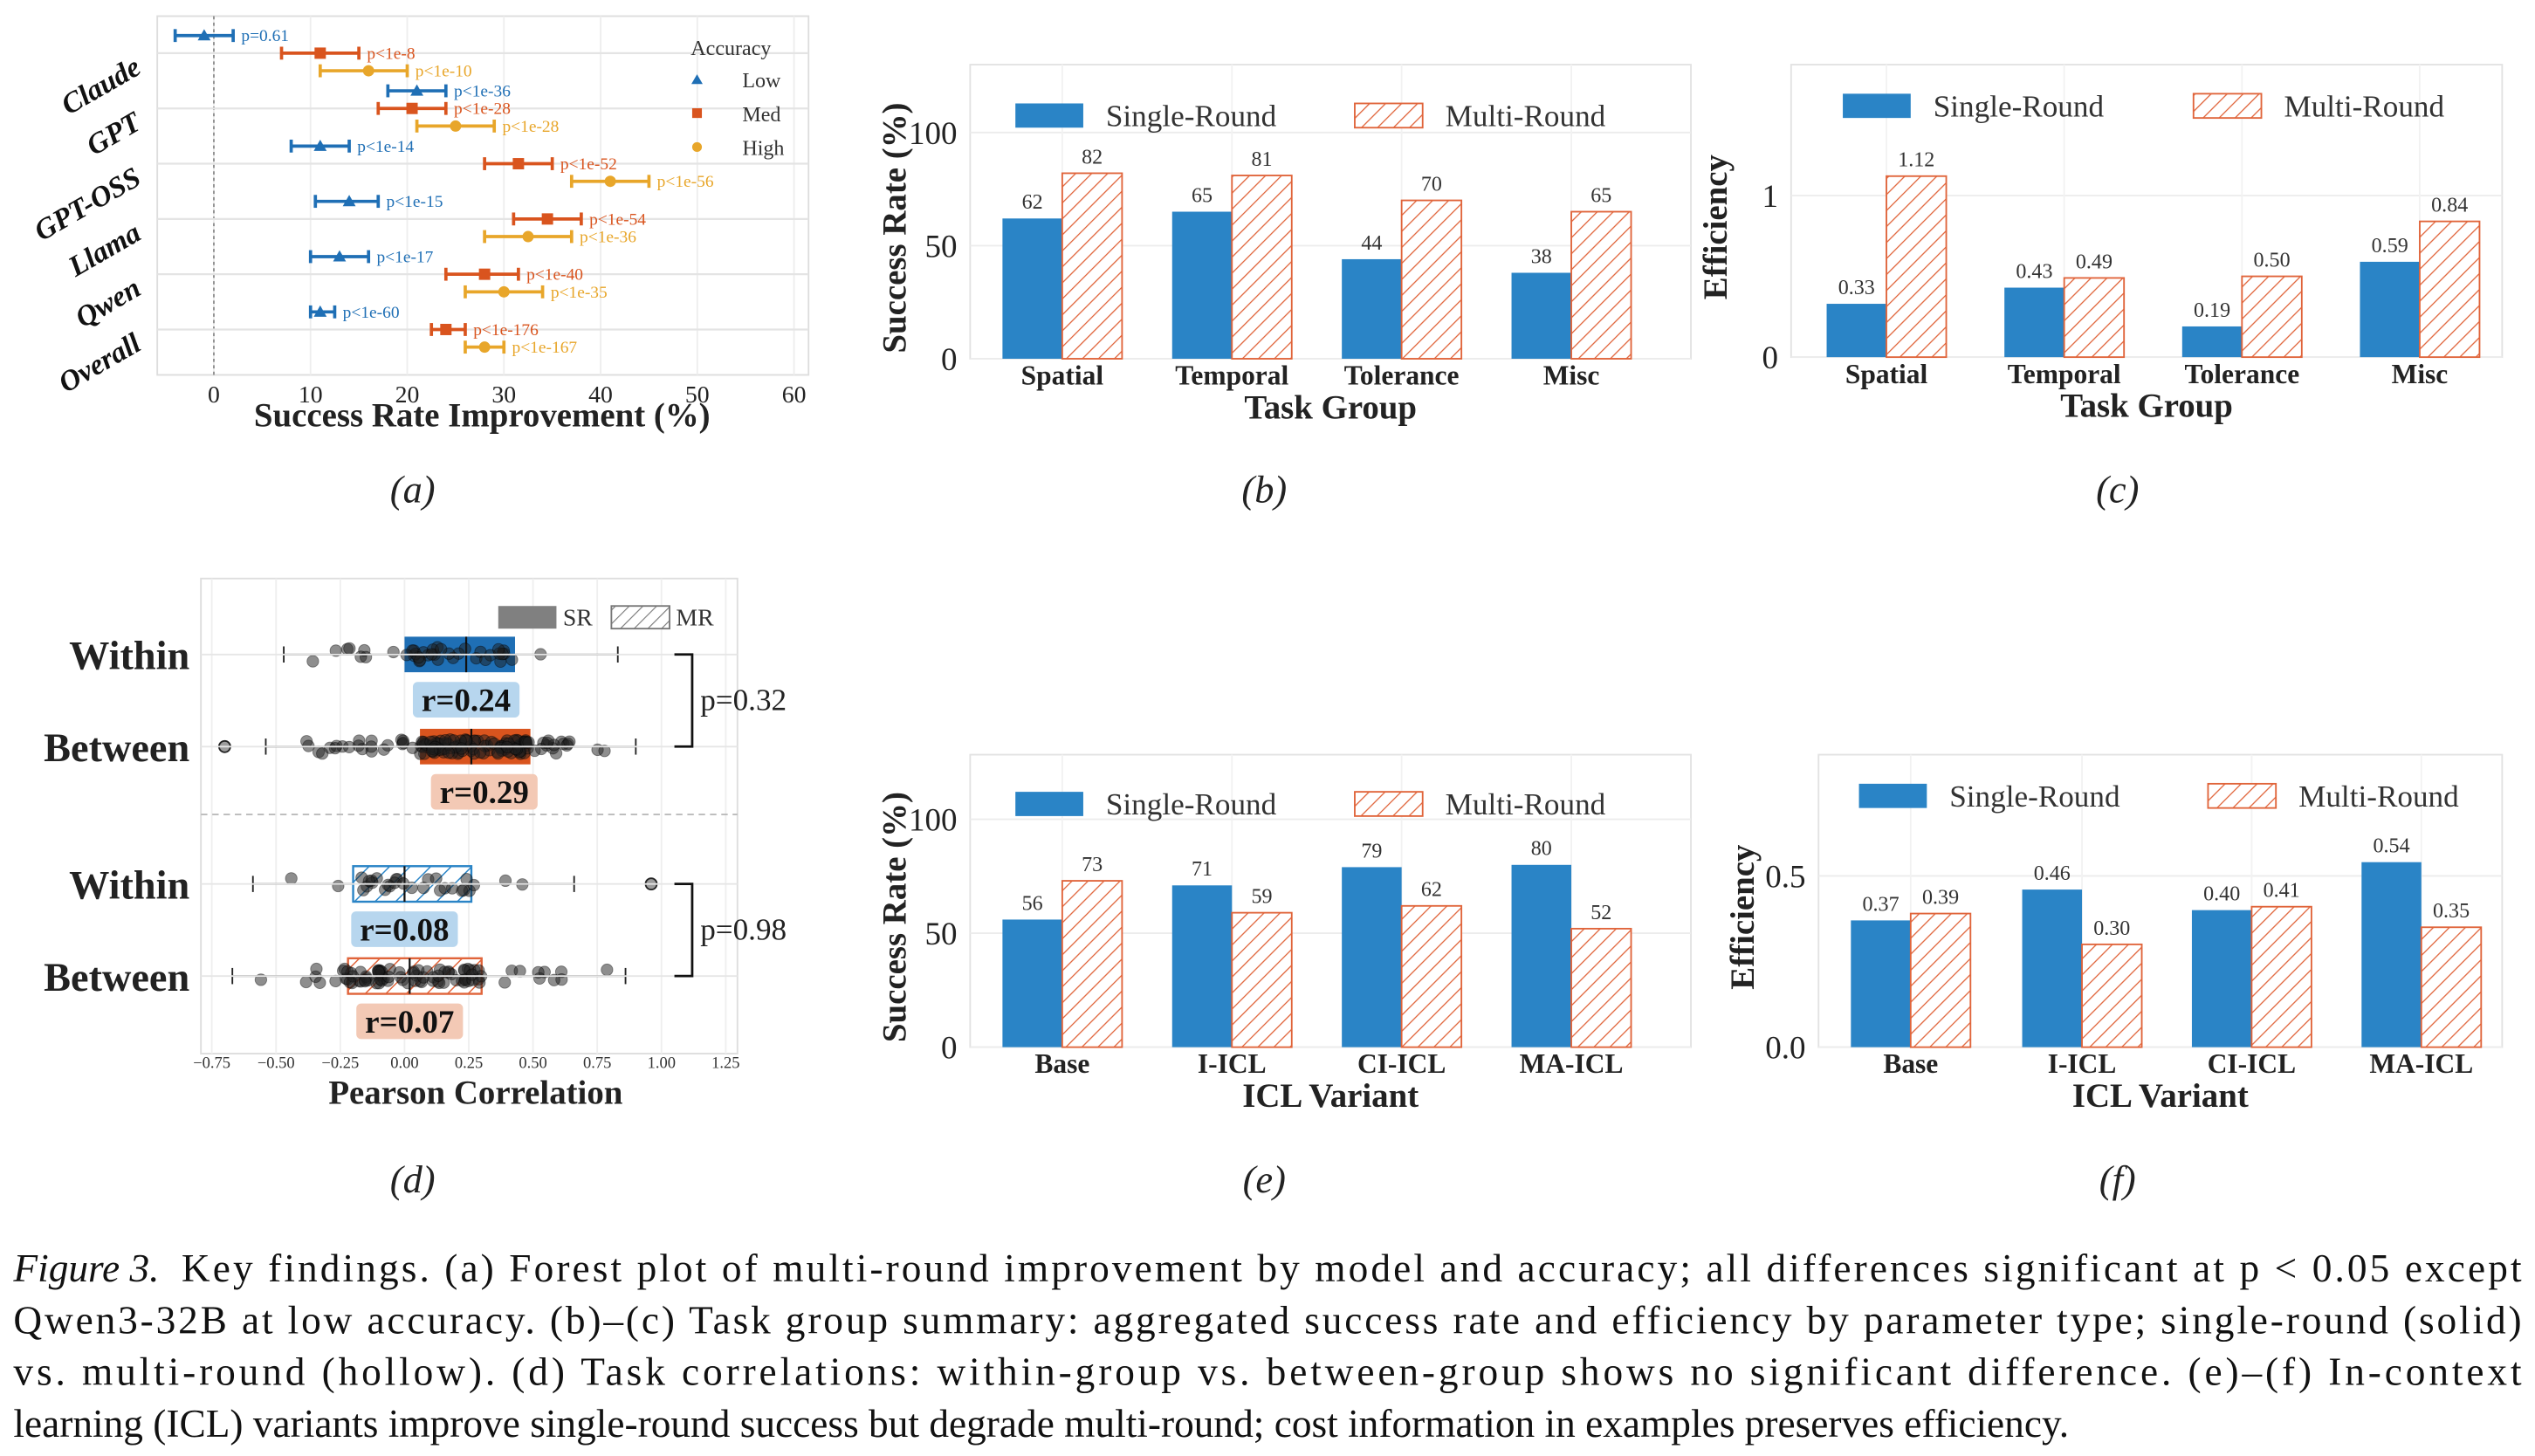  I want to click on single-round-bar-base, so click(1881, 983).